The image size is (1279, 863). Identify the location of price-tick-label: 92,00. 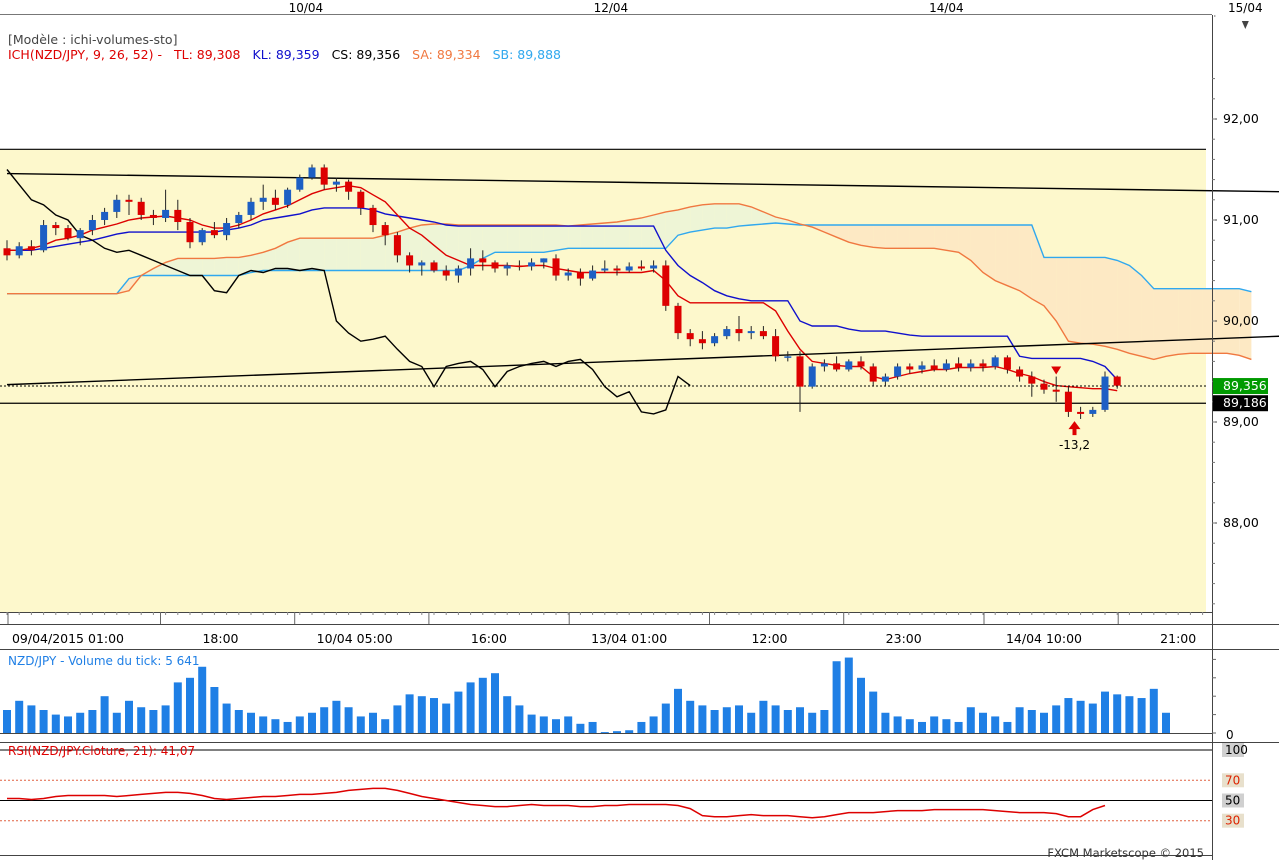
(1241, 118).